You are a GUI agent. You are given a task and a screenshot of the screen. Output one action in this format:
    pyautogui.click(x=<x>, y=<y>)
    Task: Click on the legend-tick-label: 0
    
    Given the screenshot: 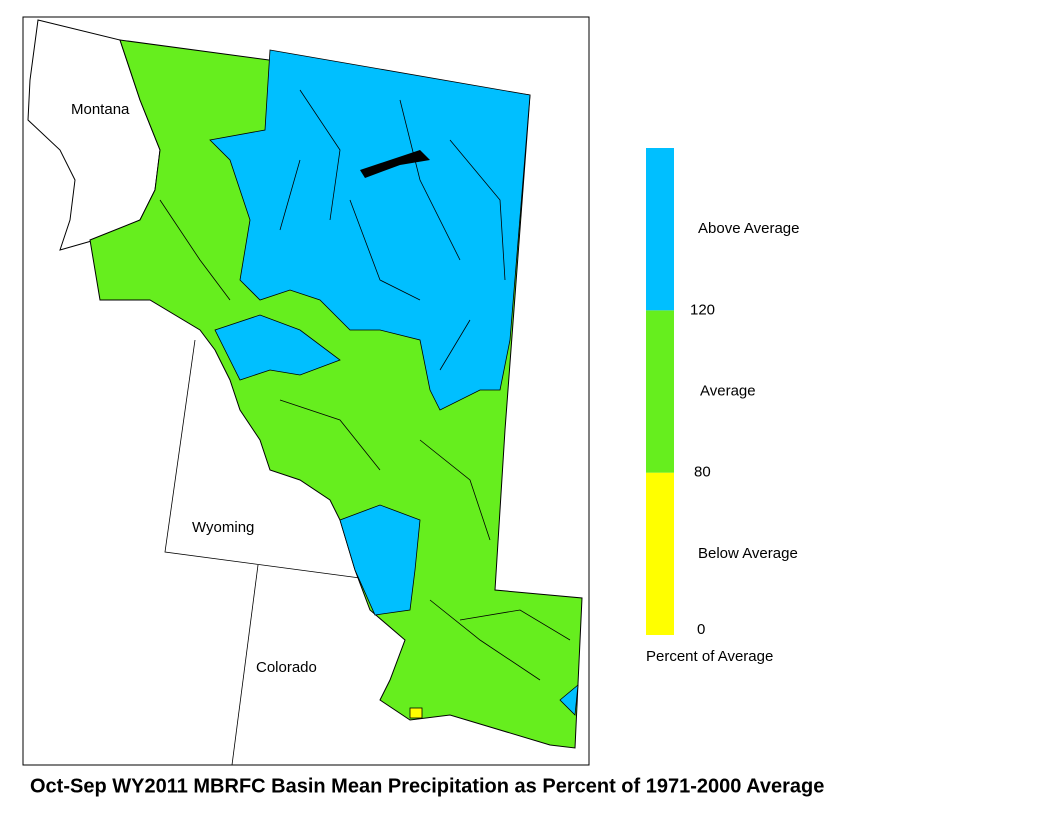 What is the action you would take?
    pyautogui.click(x=701, y=629)
    